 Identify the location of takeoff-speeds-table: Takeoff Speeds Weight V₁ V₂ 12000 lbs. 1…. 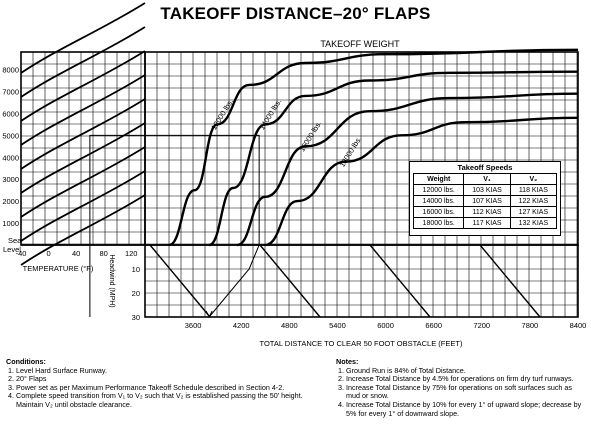
(485, 198).